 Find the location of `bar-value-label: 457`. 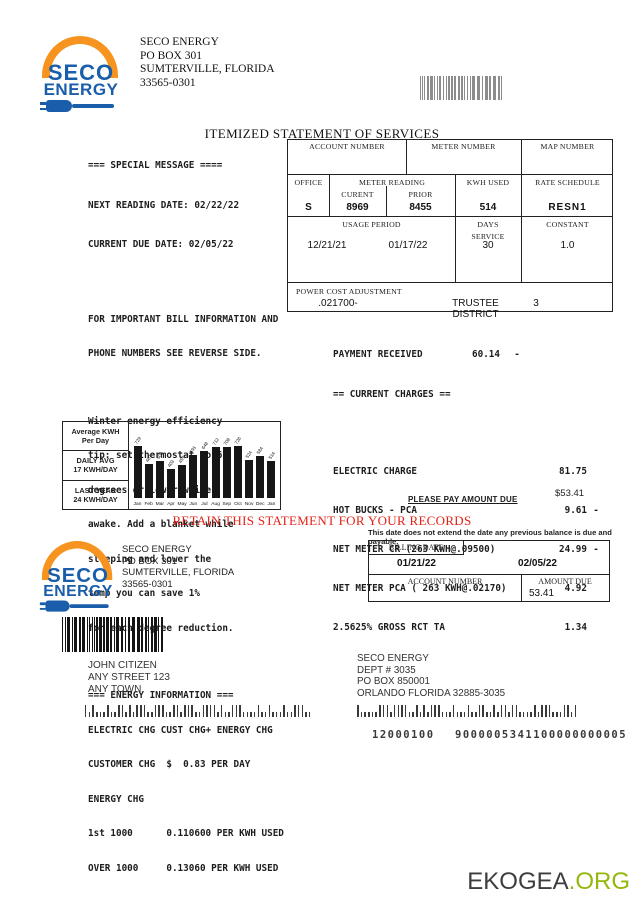

bar-value-label: 457 is located at coordinates (182, 459).